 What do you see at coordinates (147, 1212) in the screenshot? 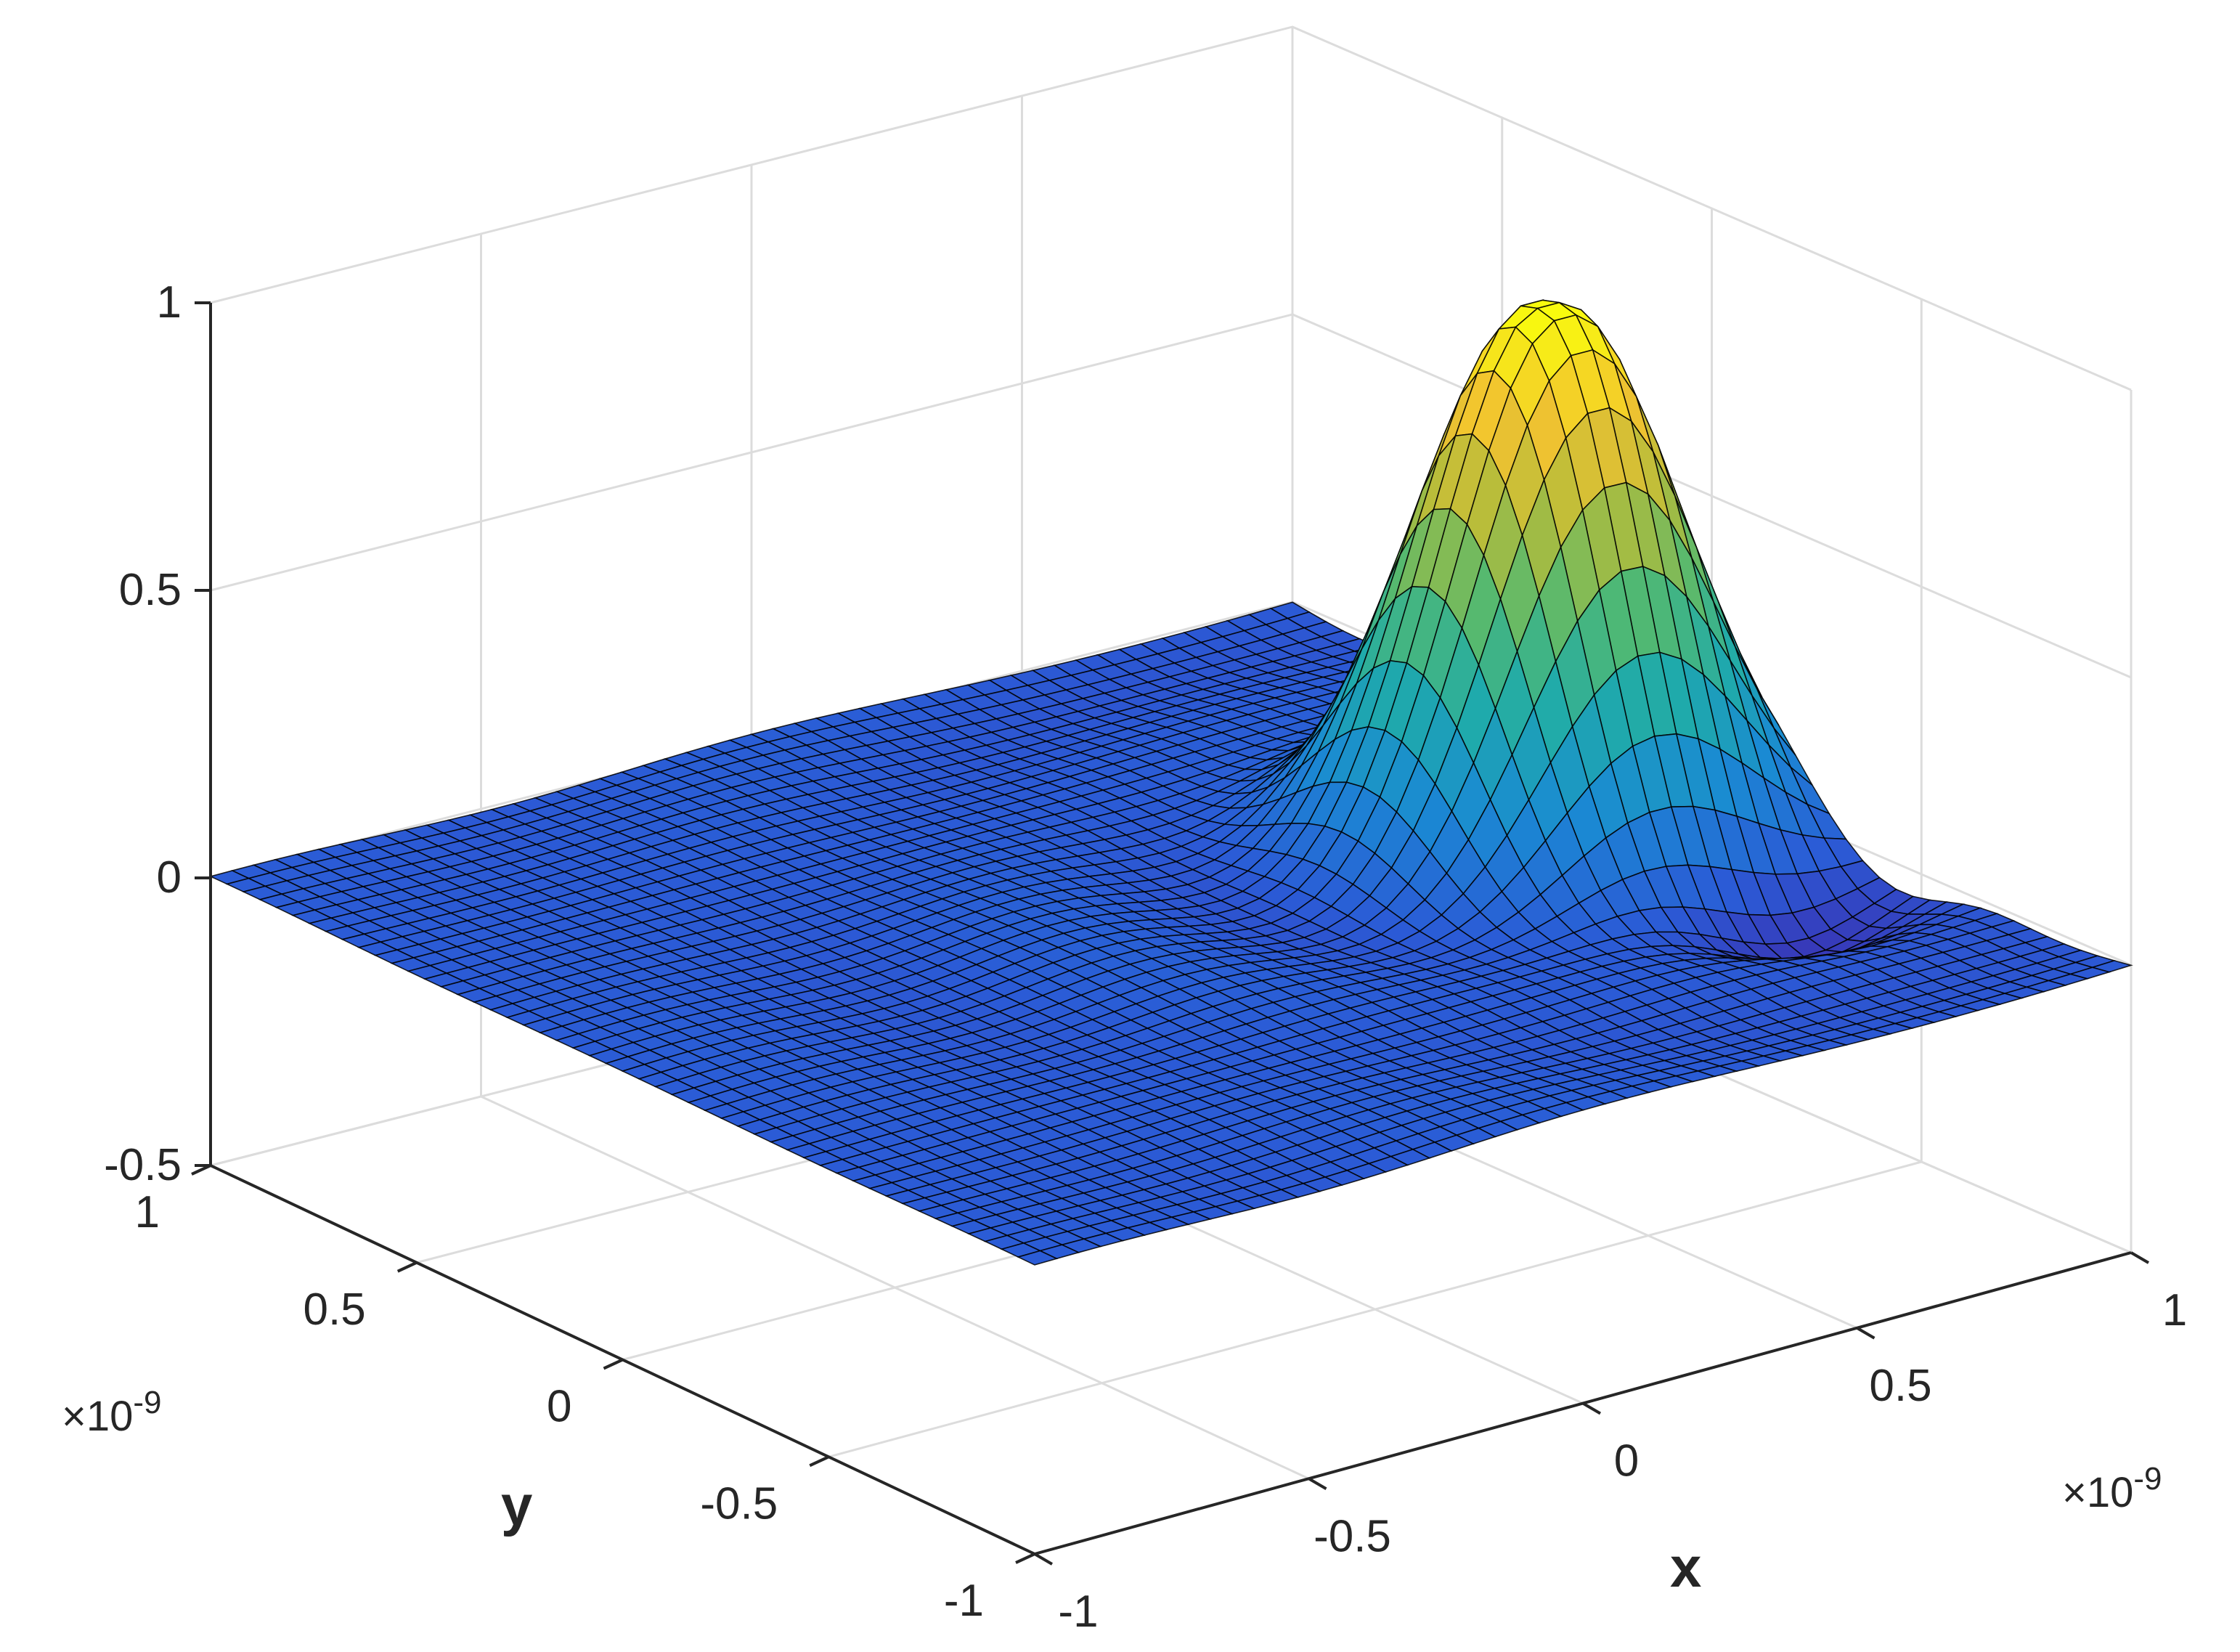
I see `y-tick-label: 1` at bounding box center [147, 1212].